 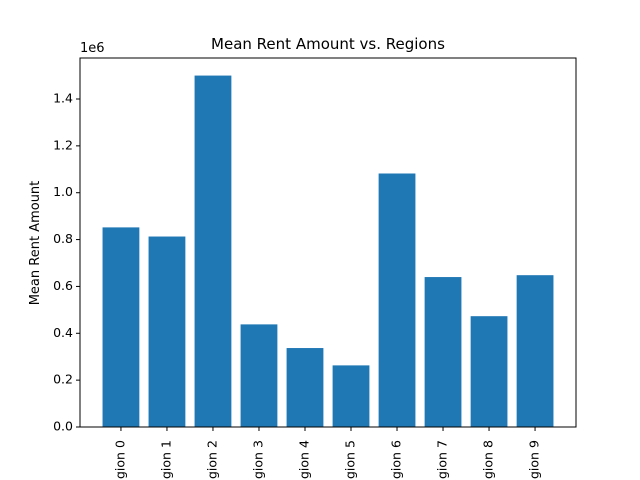 What do you see at coordinates (63, 98) in the screenshot?
I see `y-tick-label-7: 1.4` at bounding box center [63, 98].